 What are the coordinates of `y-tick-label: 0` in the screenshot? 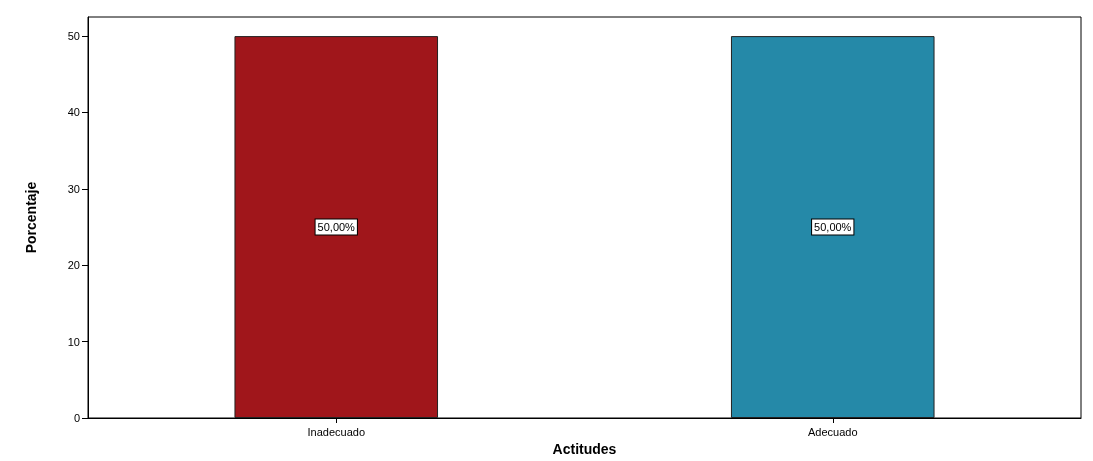 It's located at (76, 418).